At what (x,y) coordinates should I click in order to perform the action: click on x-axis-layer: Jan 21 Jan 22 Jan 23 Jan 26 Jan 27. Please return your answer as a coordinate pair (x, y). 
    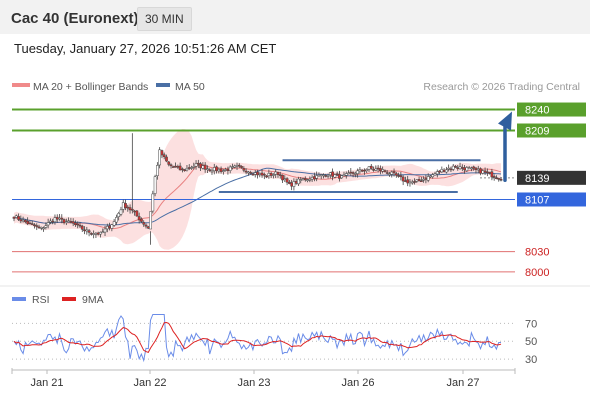
    Looking at the image, I should click on (263, 378).